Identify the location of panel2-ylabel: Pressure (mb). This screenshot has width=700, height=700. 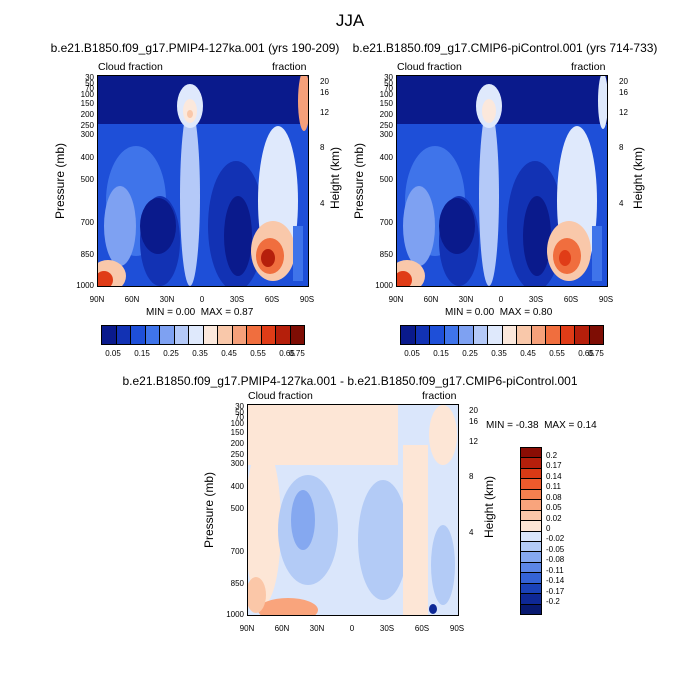
(359, 181).